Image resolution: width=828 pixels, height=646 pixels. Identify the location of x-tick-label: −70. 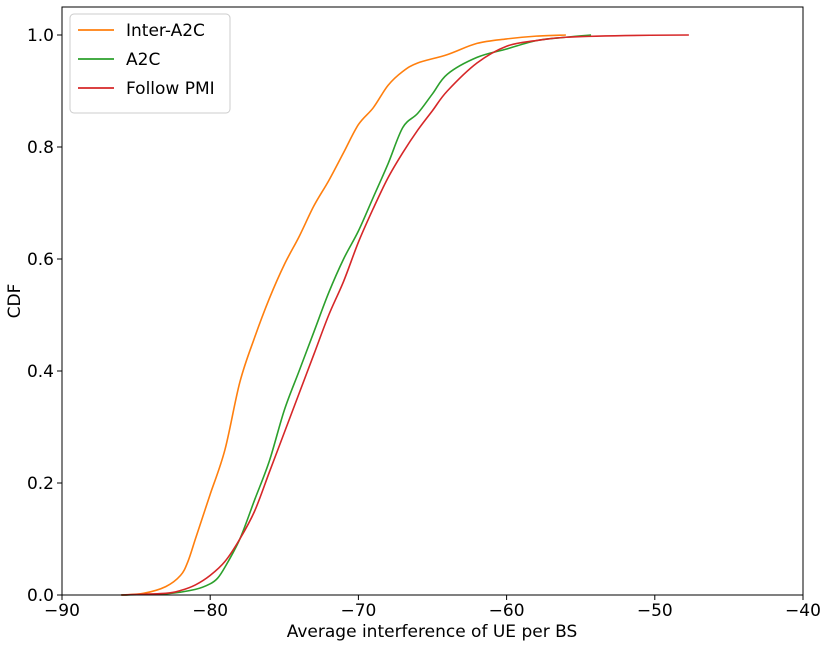
(358, 611).